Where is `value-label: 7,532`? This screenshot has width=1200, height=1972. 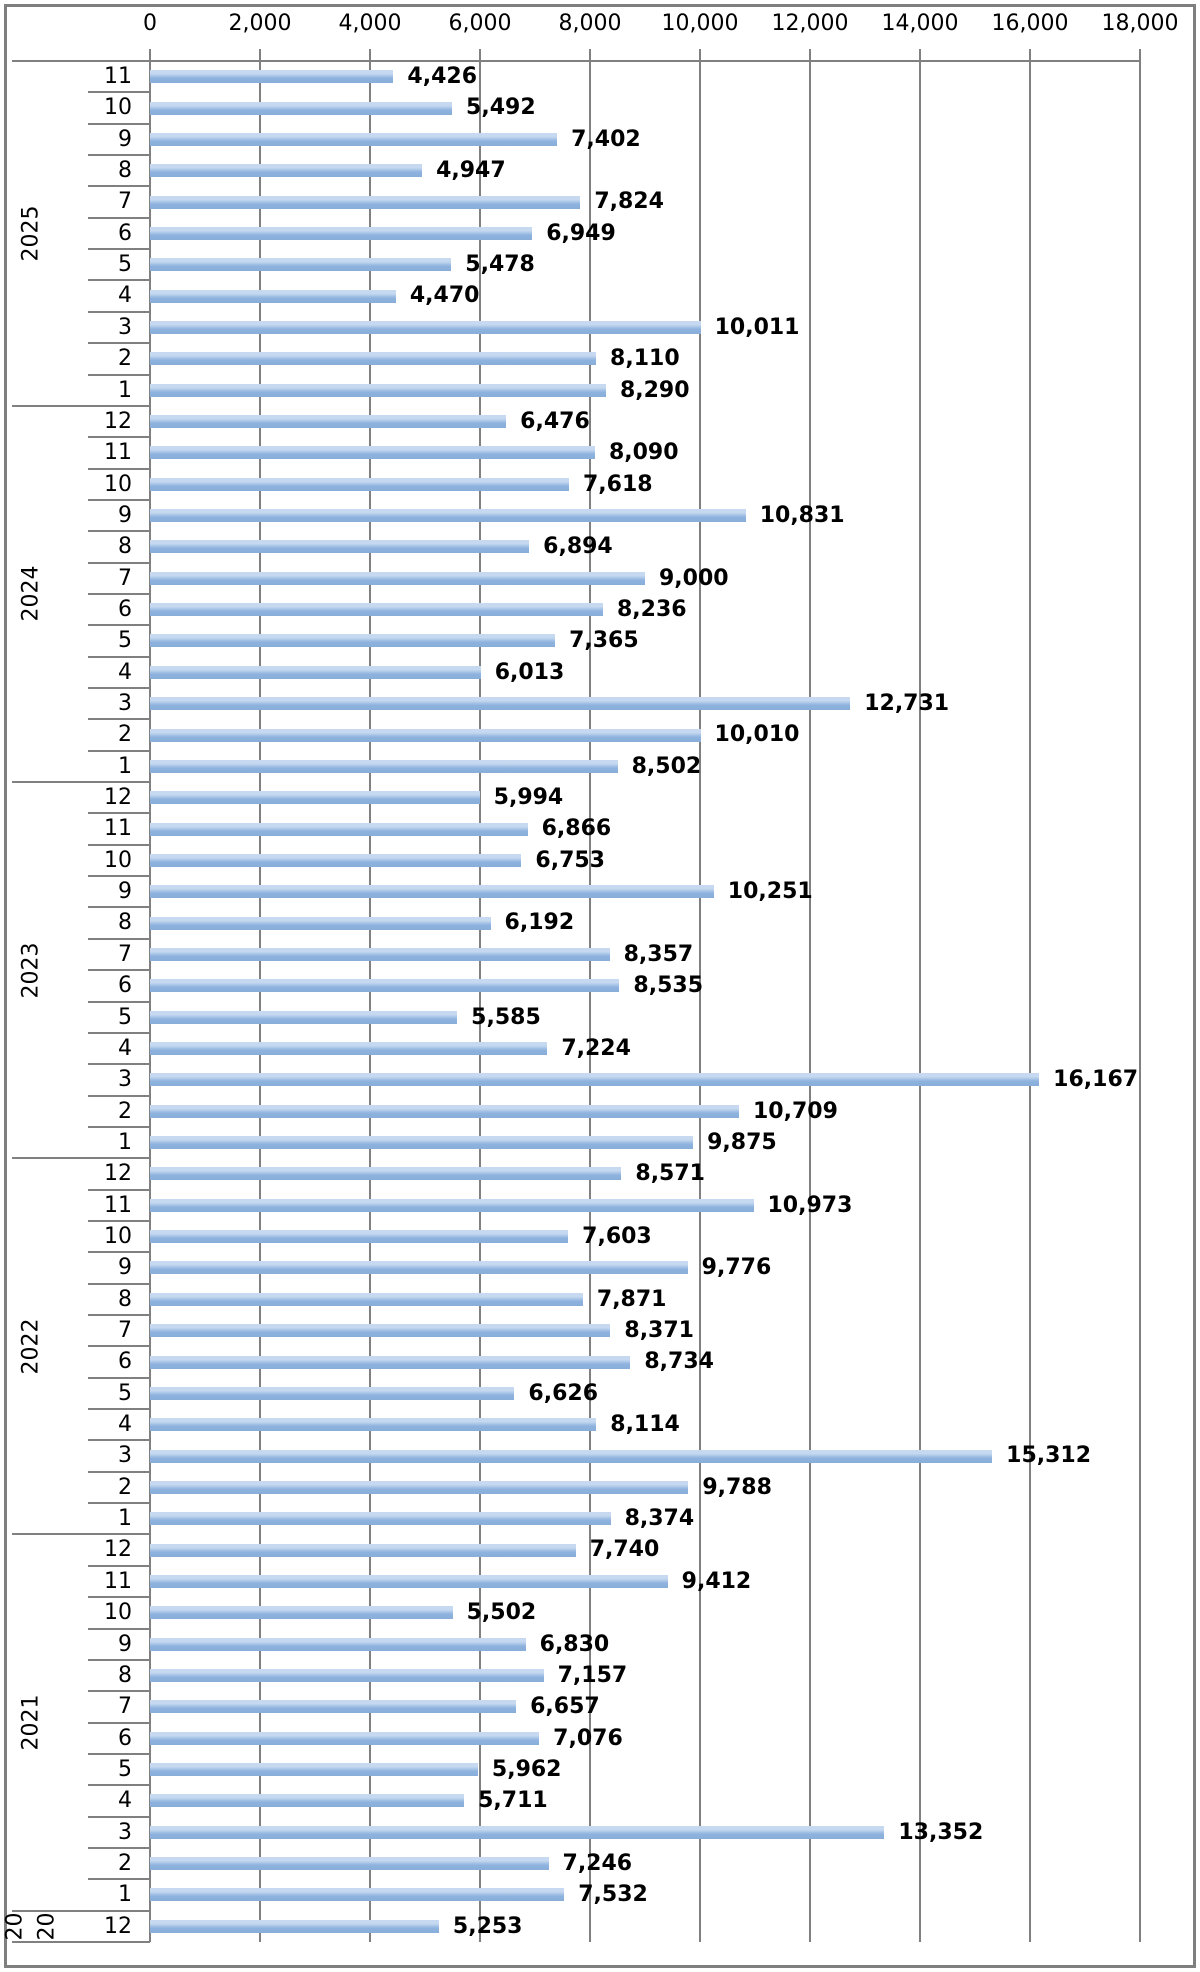 value-label: 7,532 is located at coordinates (613, 1895).